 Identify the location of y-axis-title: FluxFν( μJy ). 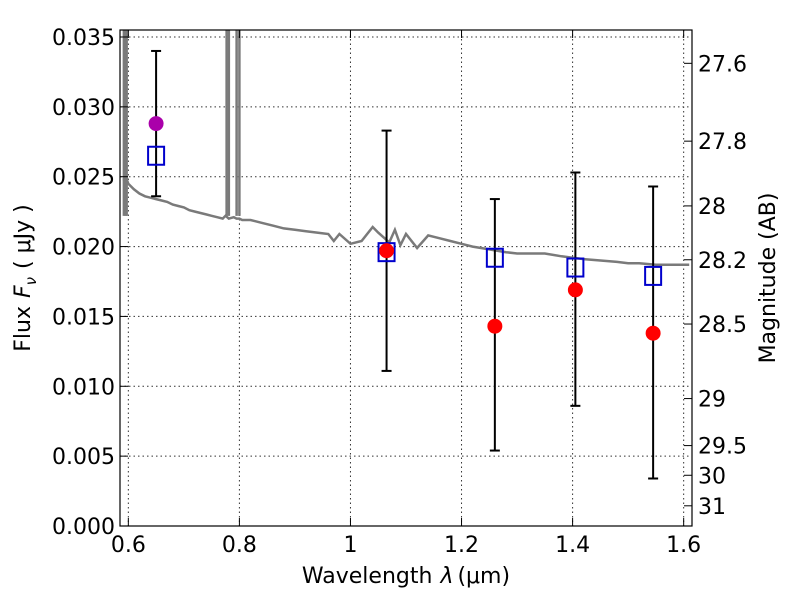
(25, 277).